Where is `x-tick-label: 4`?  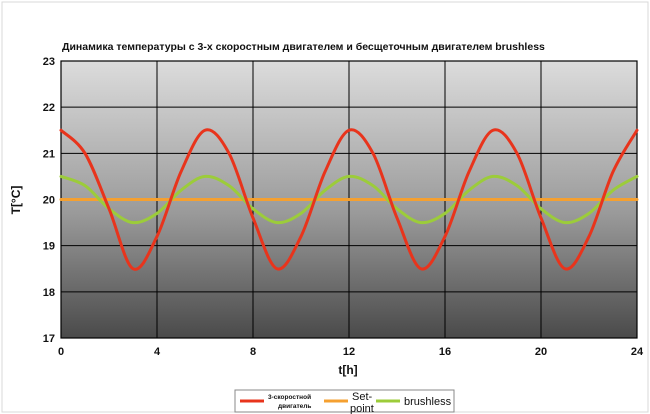 x-tick-label: 4 is located at coordinates (157, 352).